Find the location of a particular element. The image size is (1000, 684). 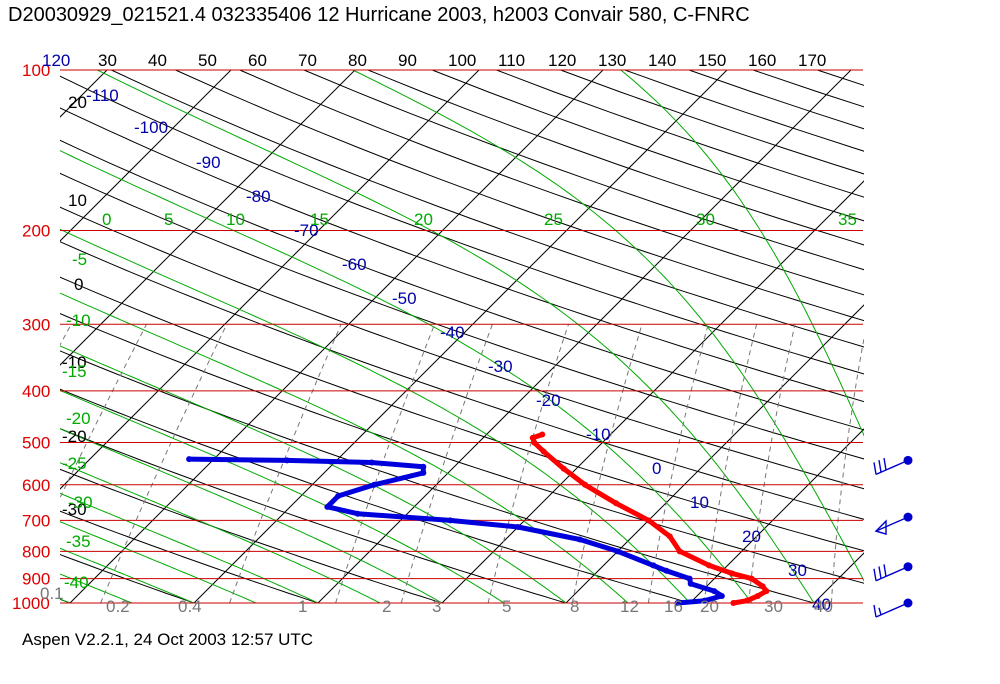

dry-adiabat-label: -60 is located at coordinates (354, 264).